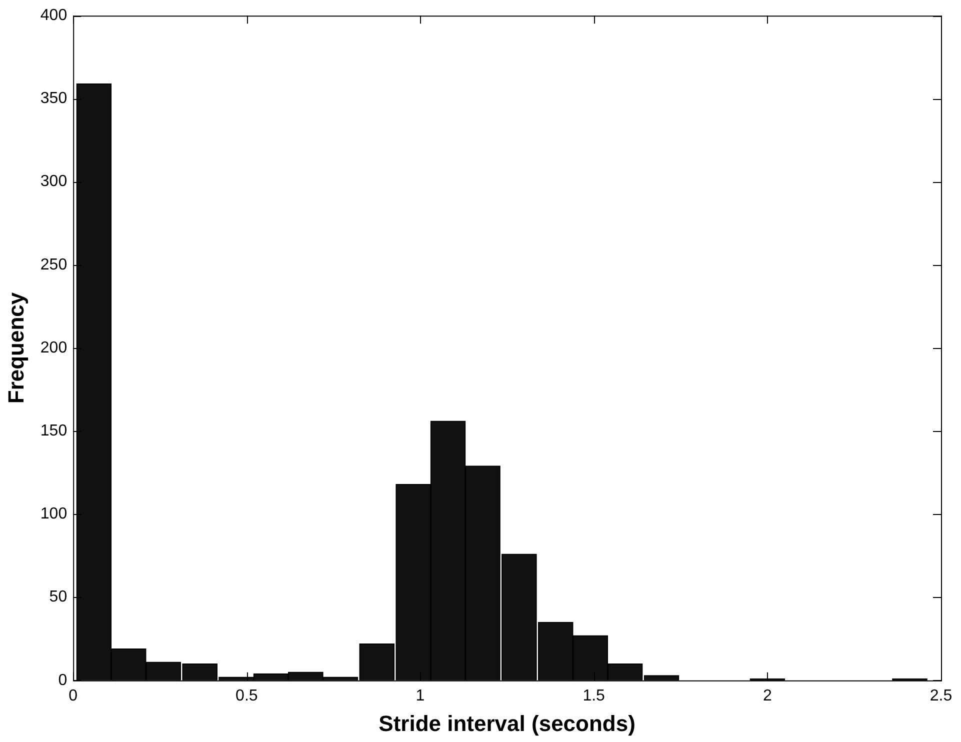  I want to click on x-tick-label: 0.5, so click(247, 695).